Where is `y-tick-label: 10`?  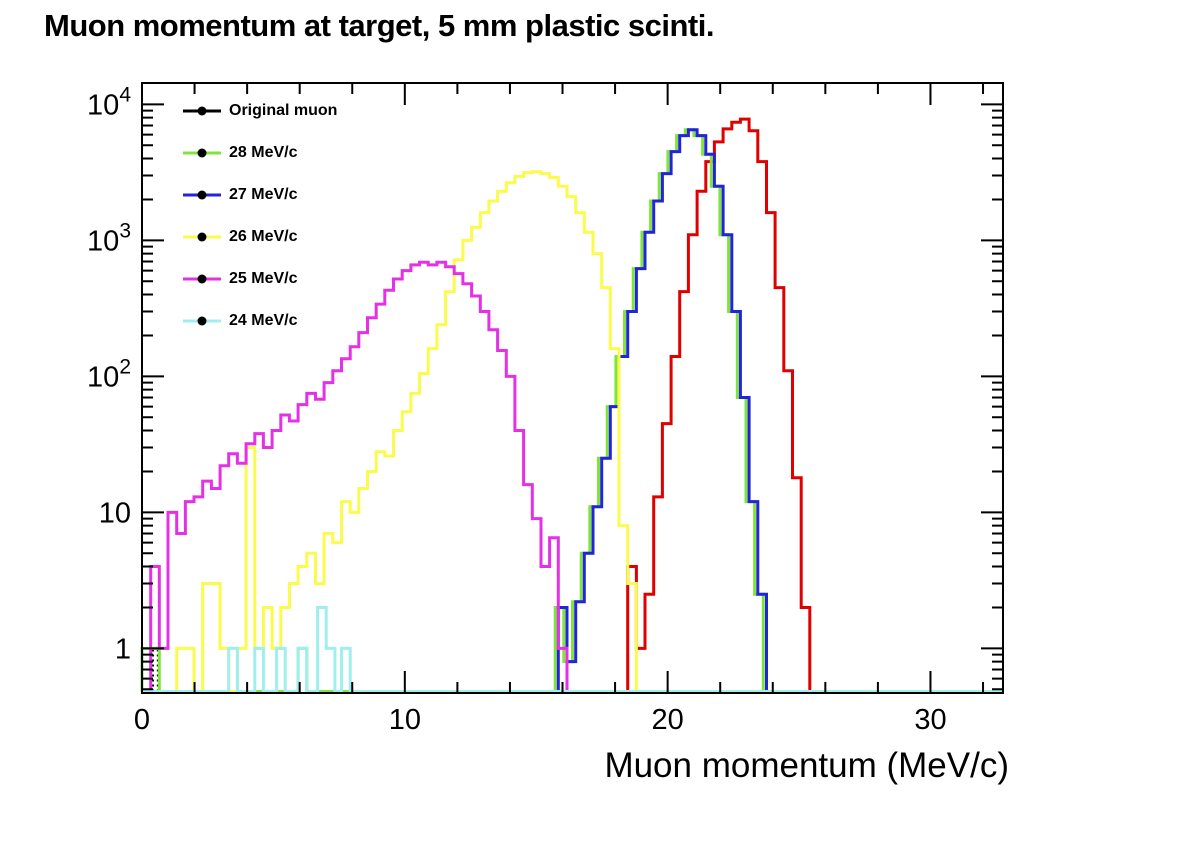 y-tick-label: 10 is located at coordinates (115, 513).